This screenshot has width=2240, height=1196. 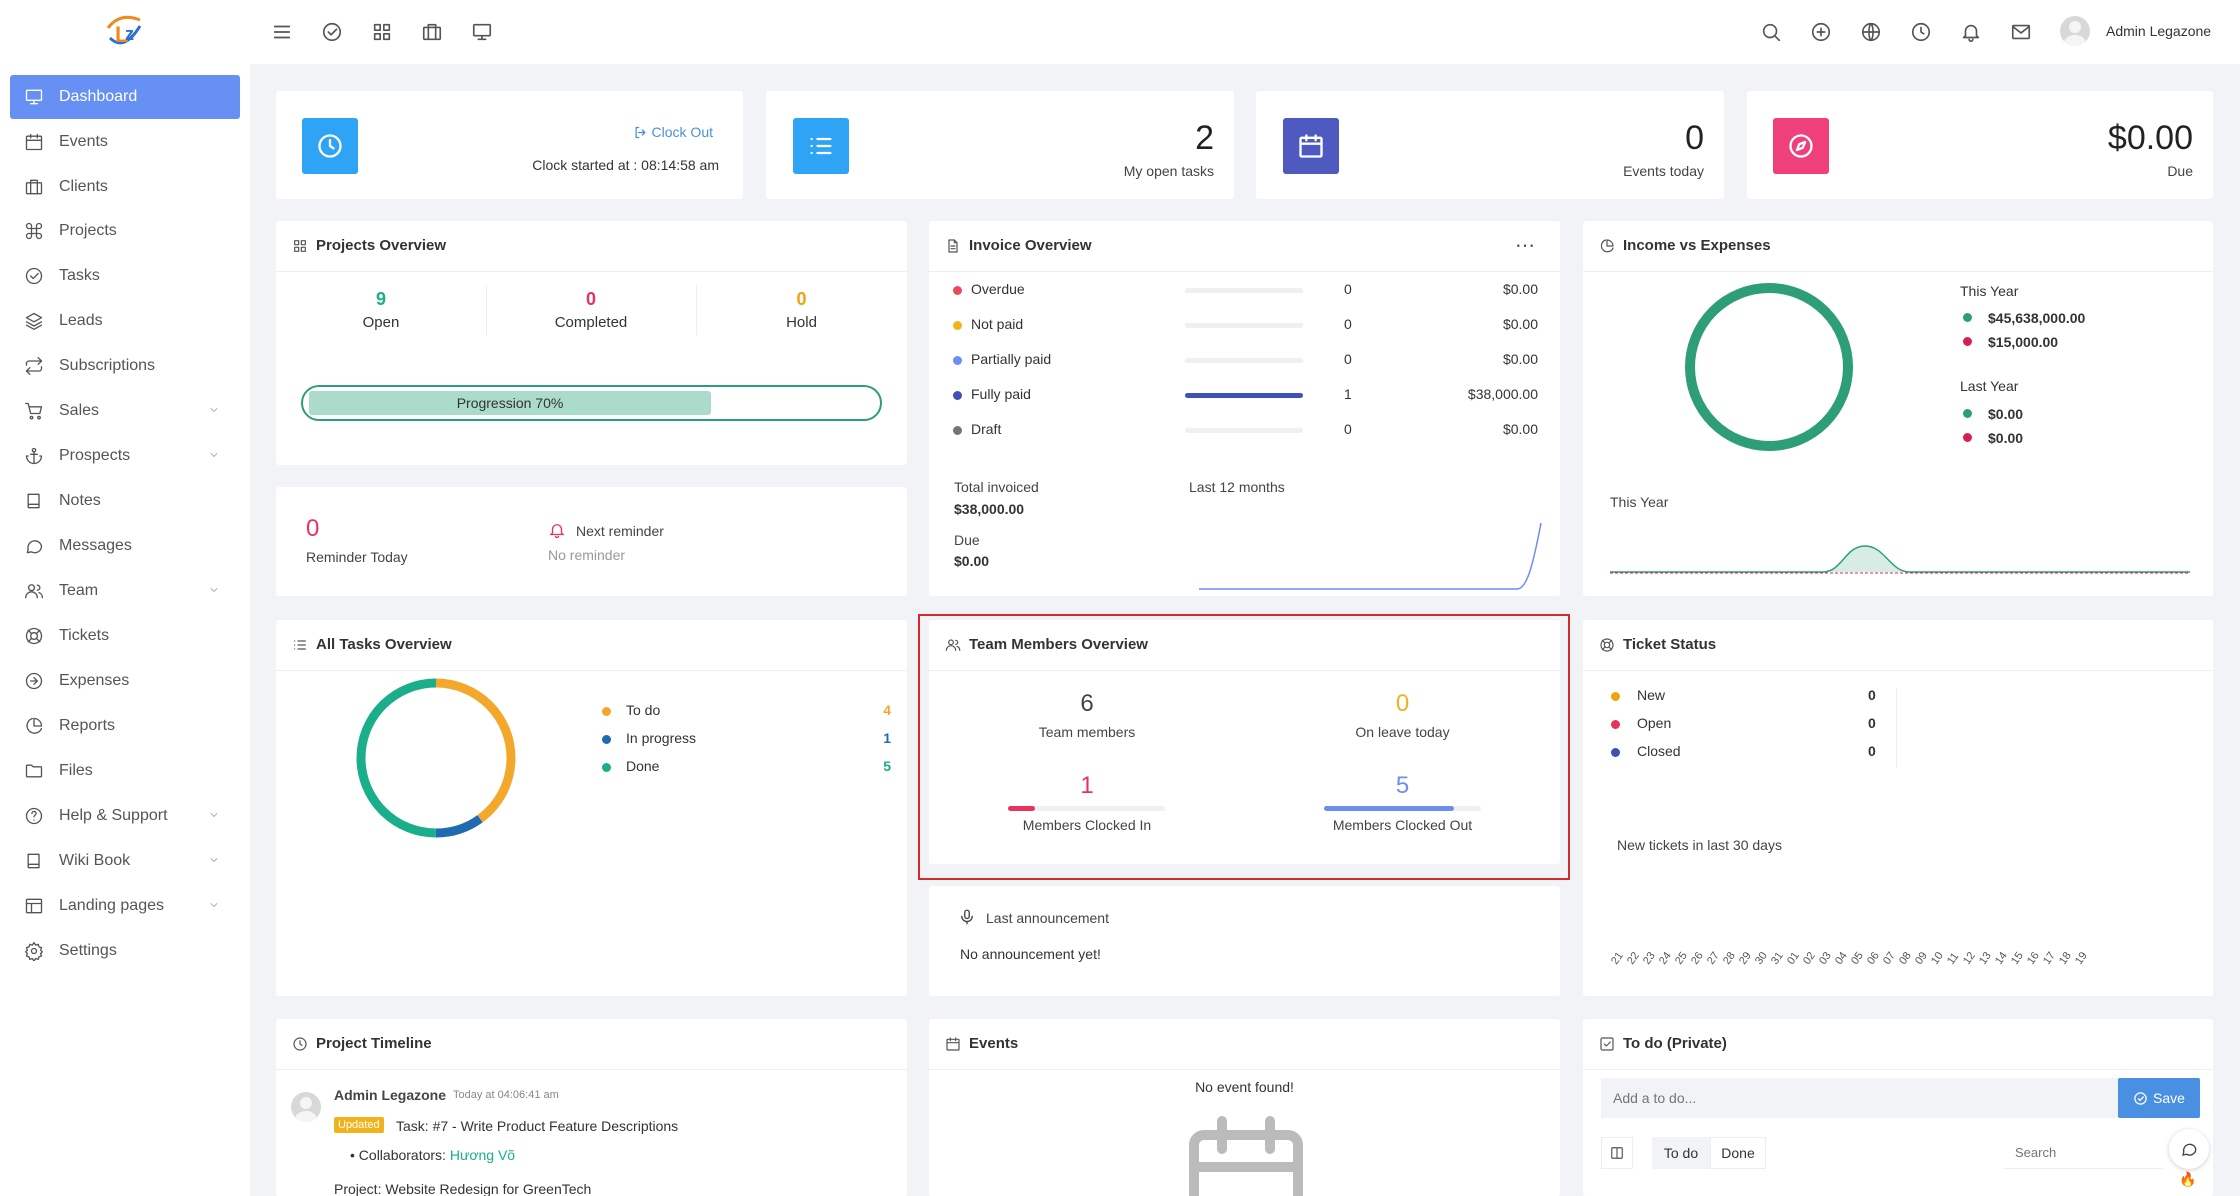 I want to click on divider, so click(x=1244, y=670).